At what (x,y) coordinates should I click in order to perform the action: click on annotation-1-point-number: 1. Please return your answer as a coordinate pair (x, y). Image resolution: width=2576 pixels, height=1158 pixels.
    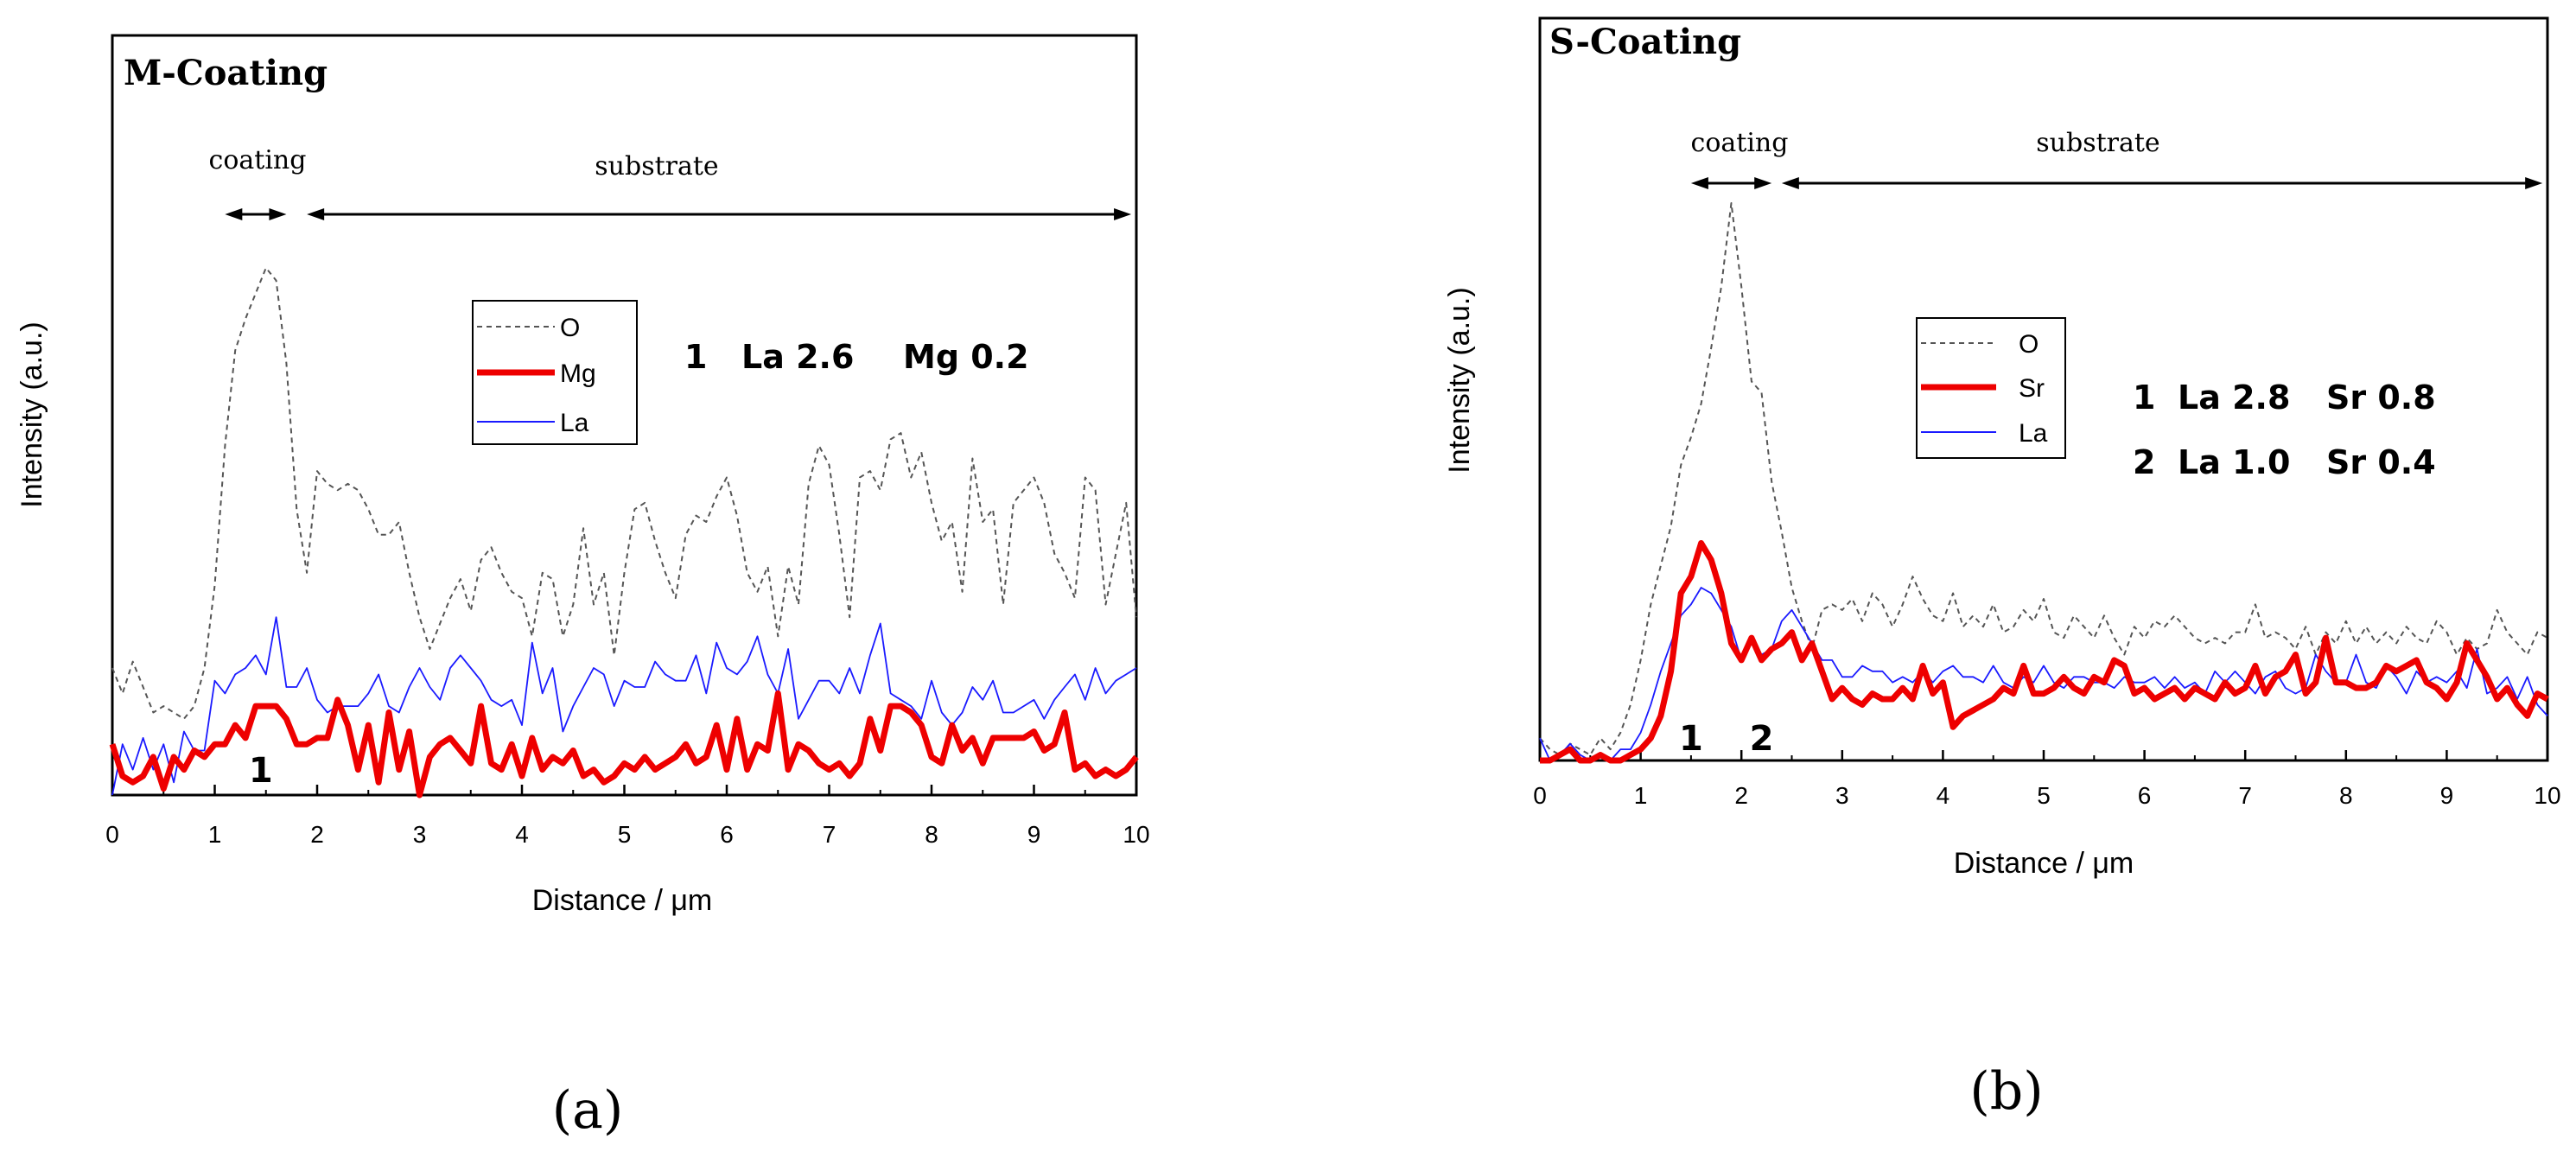
    Looking at the image, I should click on (2144, 398).